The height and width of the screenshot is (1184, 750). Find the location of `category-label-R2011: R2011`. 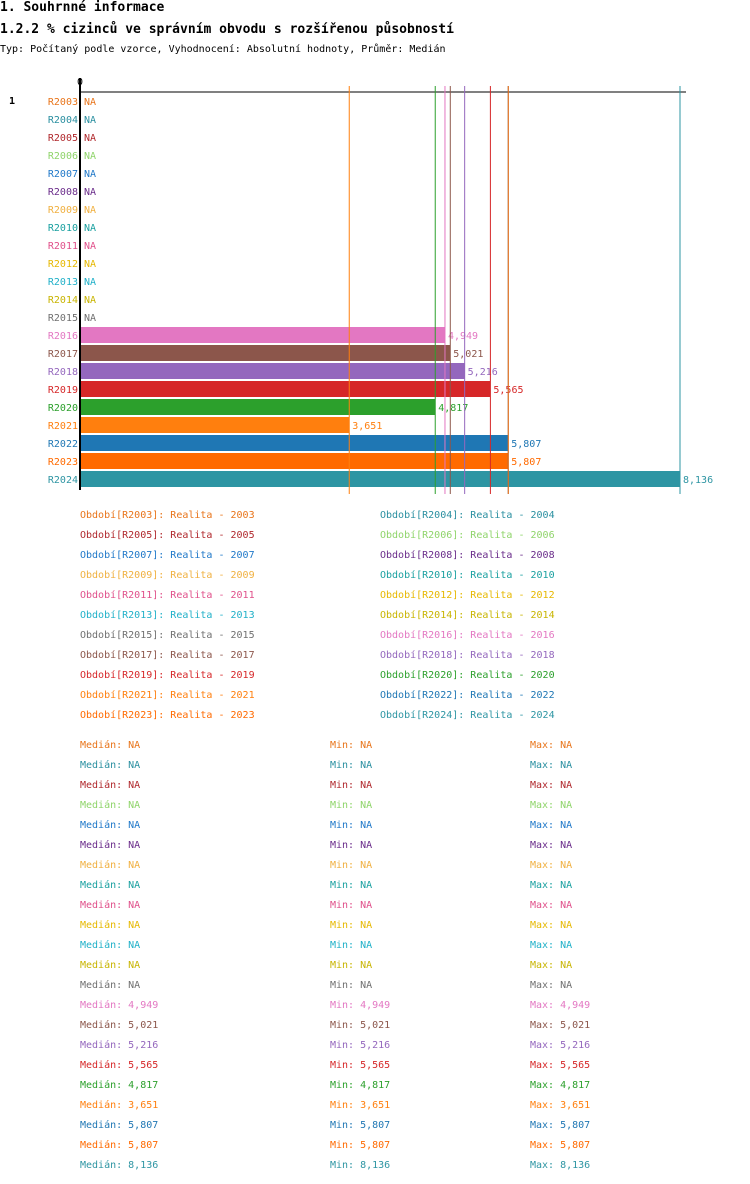

category-label-R2011: R2011 is located at coordinates (63, 246).